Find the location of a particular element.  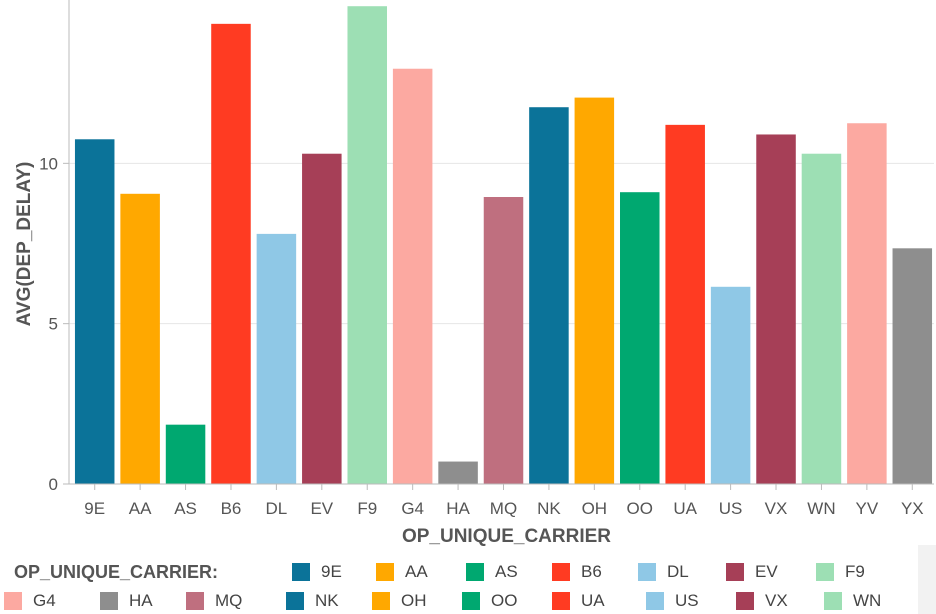

legend-item-g4: G4 is located at coordinates (30, 601).